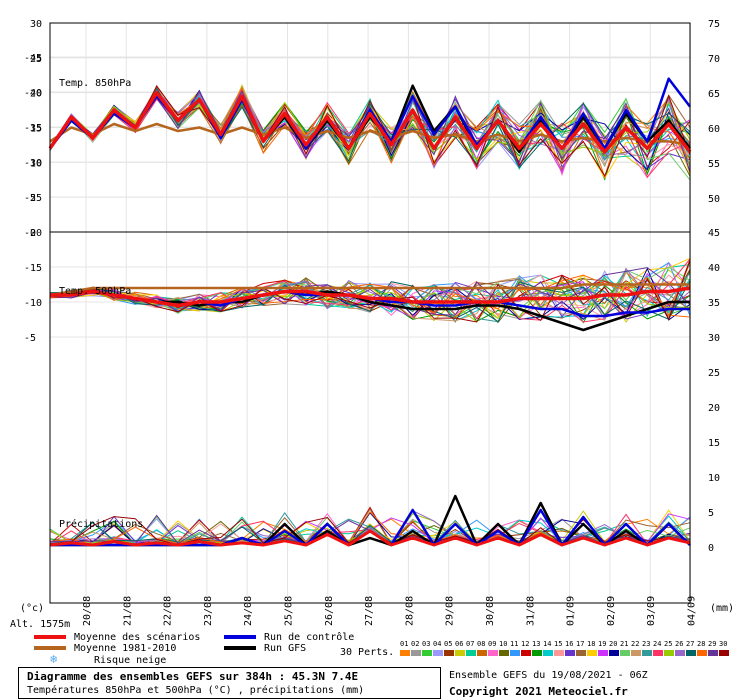  What do you see at coordinates (309, 637) in the screenshot?
I see `legend-label: Run de contrôle` at bounding box center [309, 637].